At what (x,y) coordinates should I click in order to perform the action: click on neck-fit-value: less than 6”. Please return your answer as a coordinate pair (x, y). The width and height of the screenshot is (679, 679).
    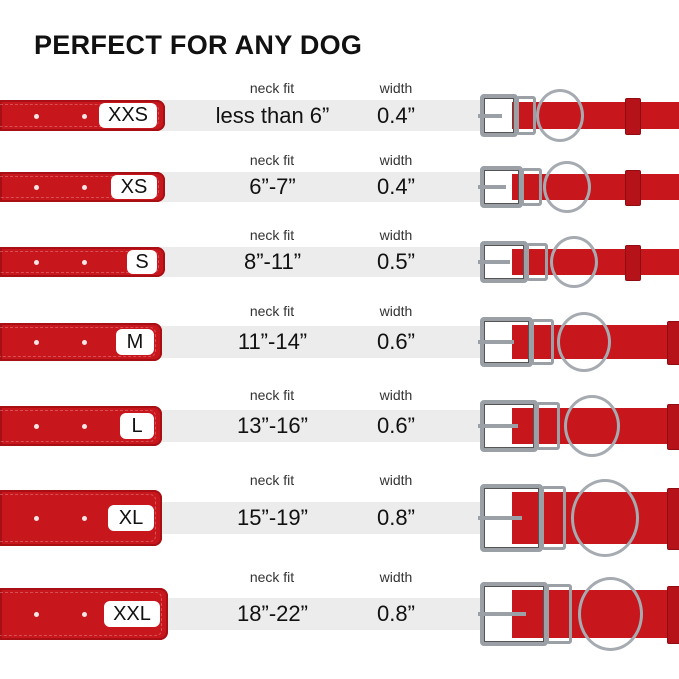
    Looking at the image, I should click on (272, 115).